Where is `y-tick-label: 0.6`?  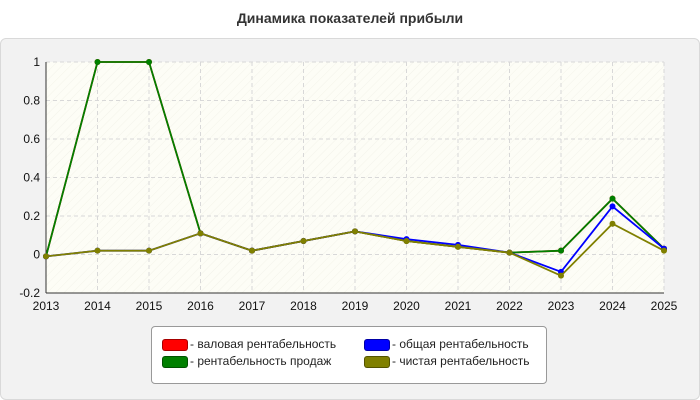 y-tick-label: 0.6 is located at coordinates (31, 139).